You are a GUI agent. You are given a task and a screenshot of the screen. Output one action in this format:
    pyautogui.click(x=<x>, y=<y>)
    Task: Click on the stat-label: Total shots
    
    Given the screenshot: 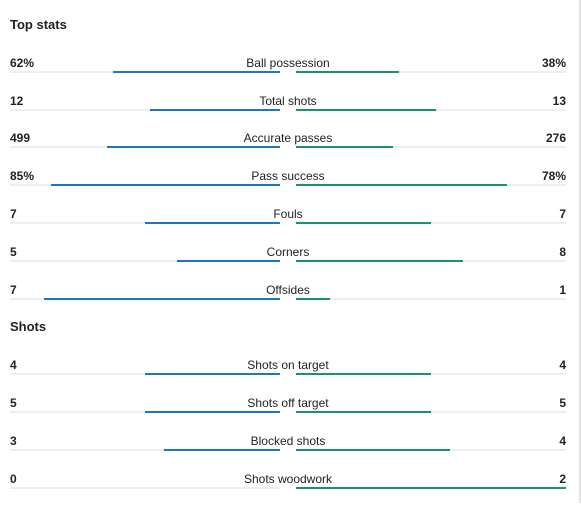 What is the action you would take?
    pyautogui.click(x=288, y=101)
    